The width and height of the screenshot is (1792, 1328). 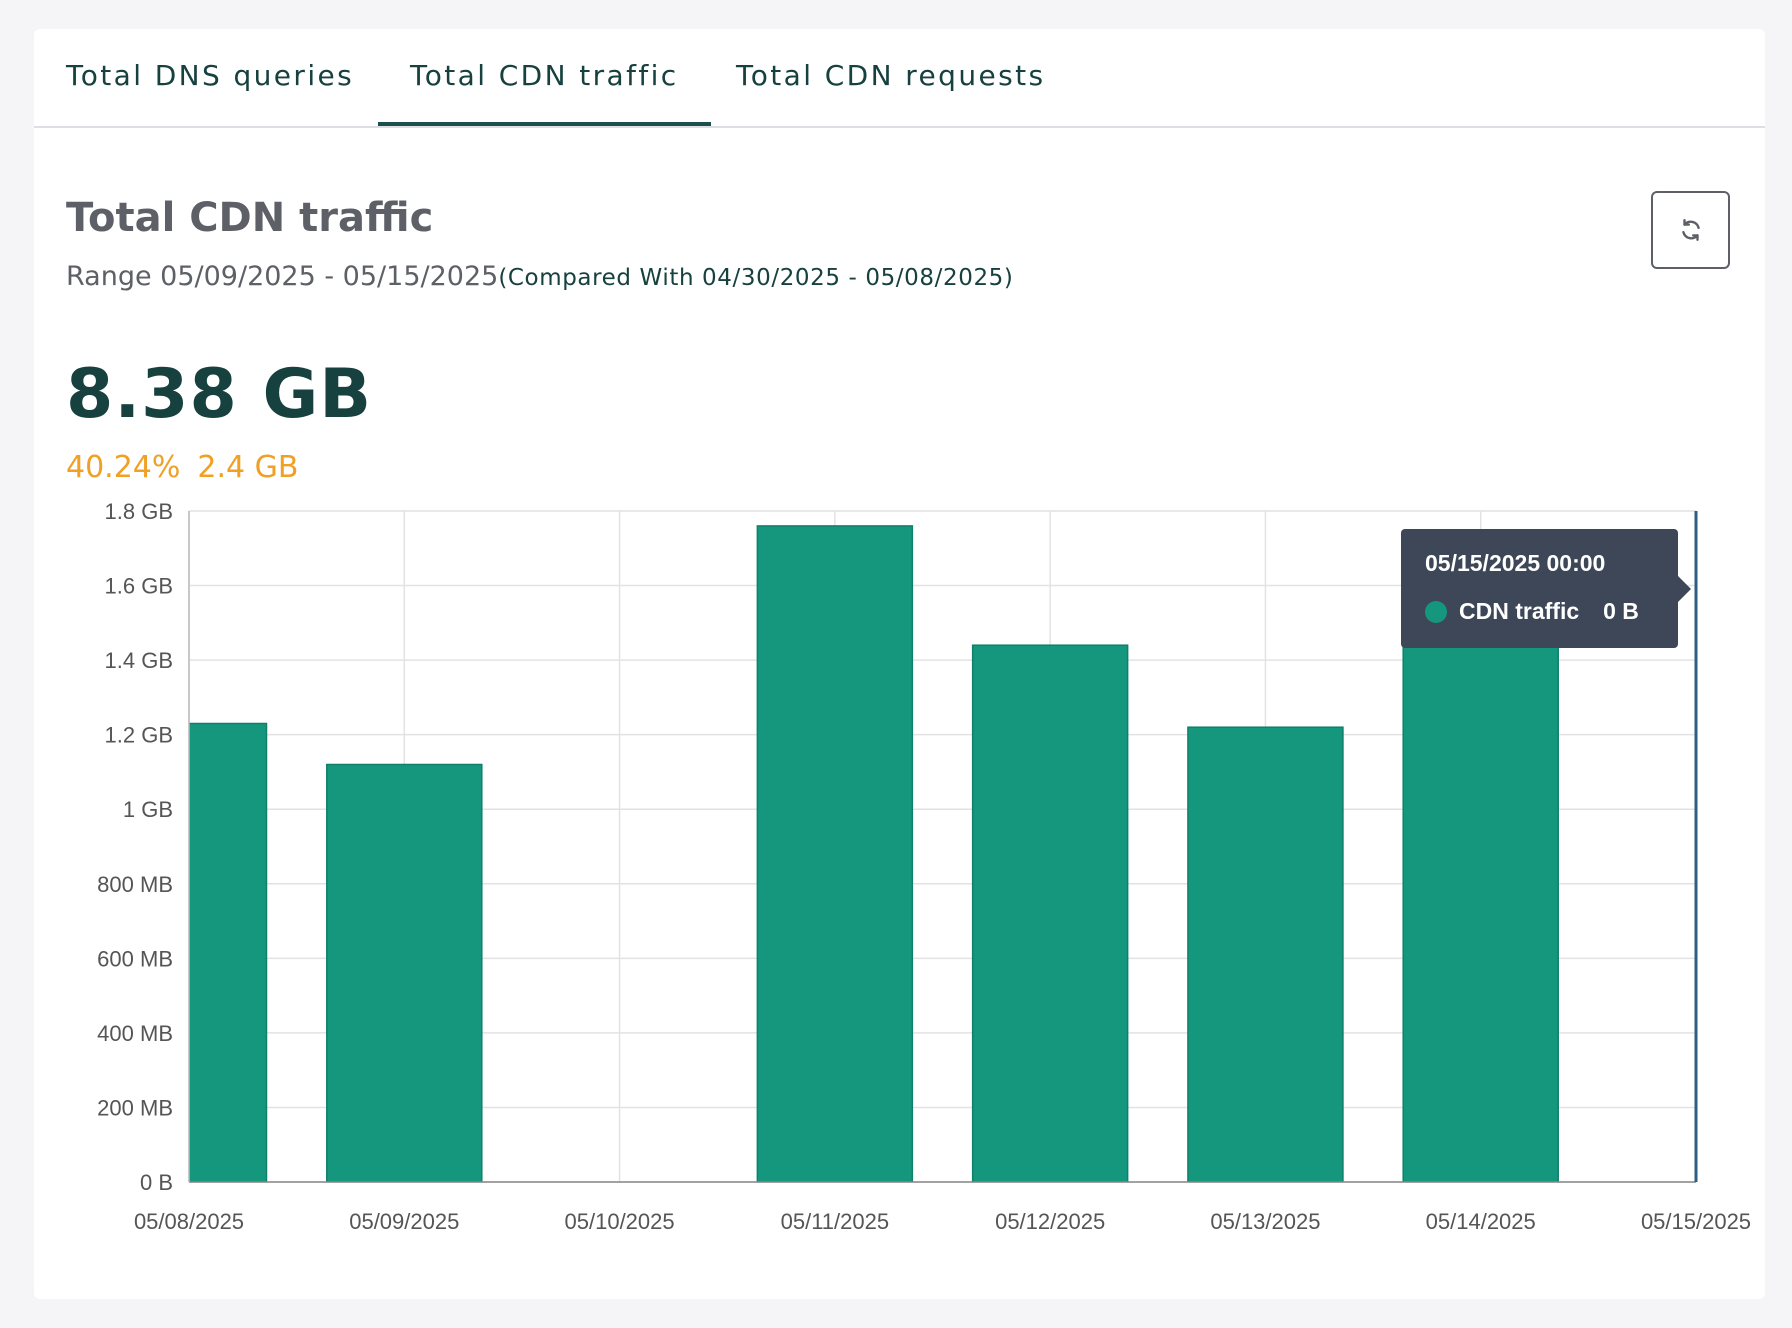 What do you see at coordinates (210, 75) in the screenshot?
I see `tab-total-dns-queries: Total DNS queries` at bounding box center [210, 75].